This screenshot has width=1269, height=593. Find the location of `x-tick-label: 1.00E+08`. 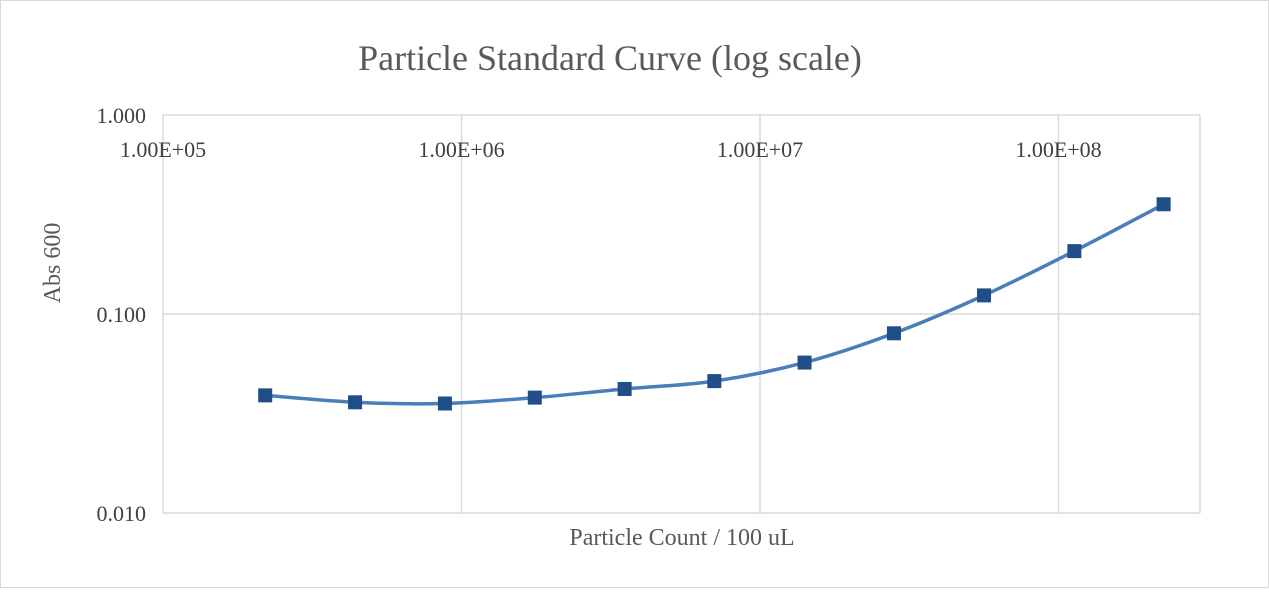

x-tick-label: 1.00E+08 is located at coordinates (1058, 149).